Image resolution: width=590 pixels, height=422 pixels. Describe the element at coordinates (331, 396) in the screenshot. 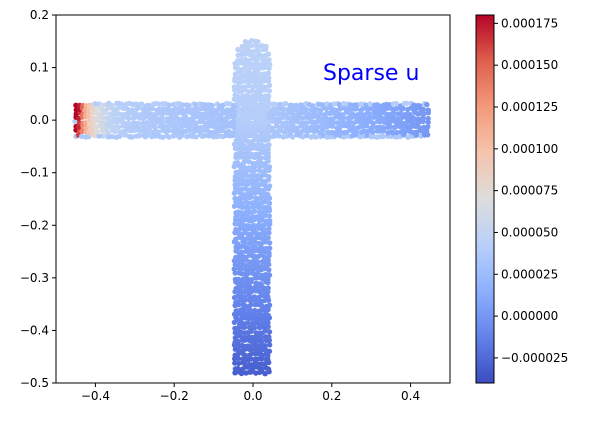

I see `x-tick-label: 0.2` at that location.